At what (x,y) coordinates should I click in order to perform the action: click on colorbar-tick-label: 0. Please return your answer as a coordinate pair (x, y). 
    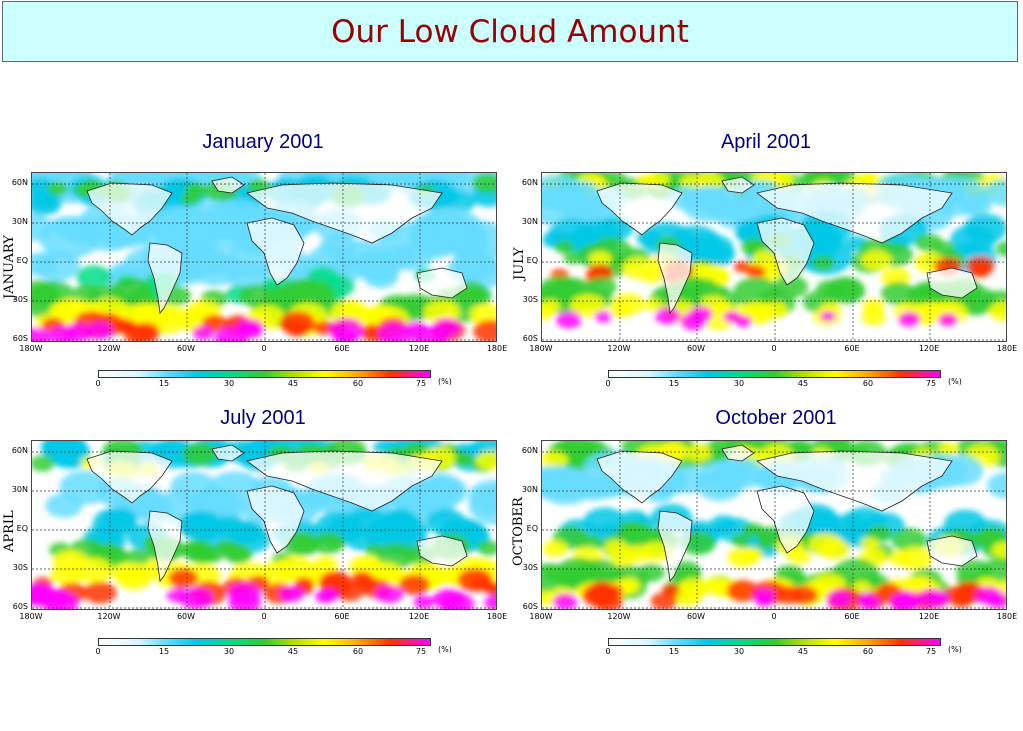
    Looking at the image, I should click on (98, 383).